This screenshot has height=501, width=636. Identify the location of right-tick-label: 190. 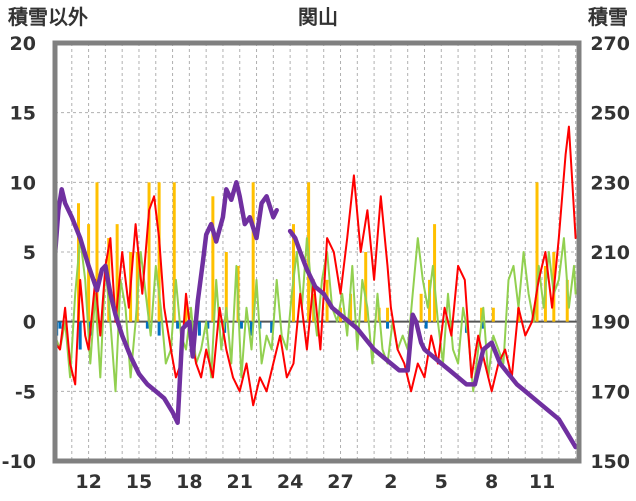
(610, 323).